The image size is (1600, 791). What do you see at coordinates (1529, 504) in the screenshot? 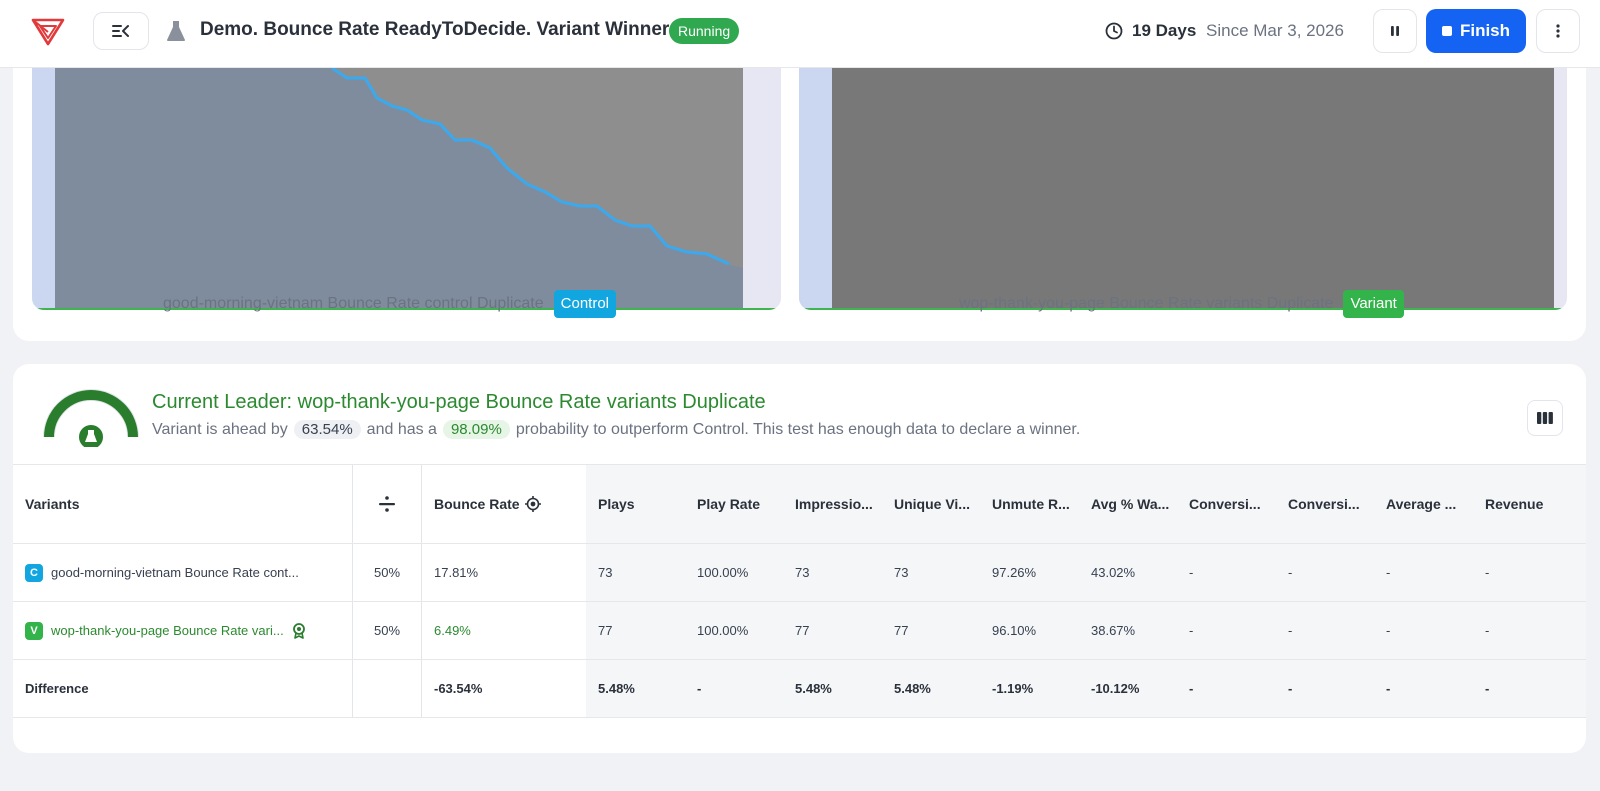
I see `col-revenue: Revenue` at bounding box center [1529, 504].